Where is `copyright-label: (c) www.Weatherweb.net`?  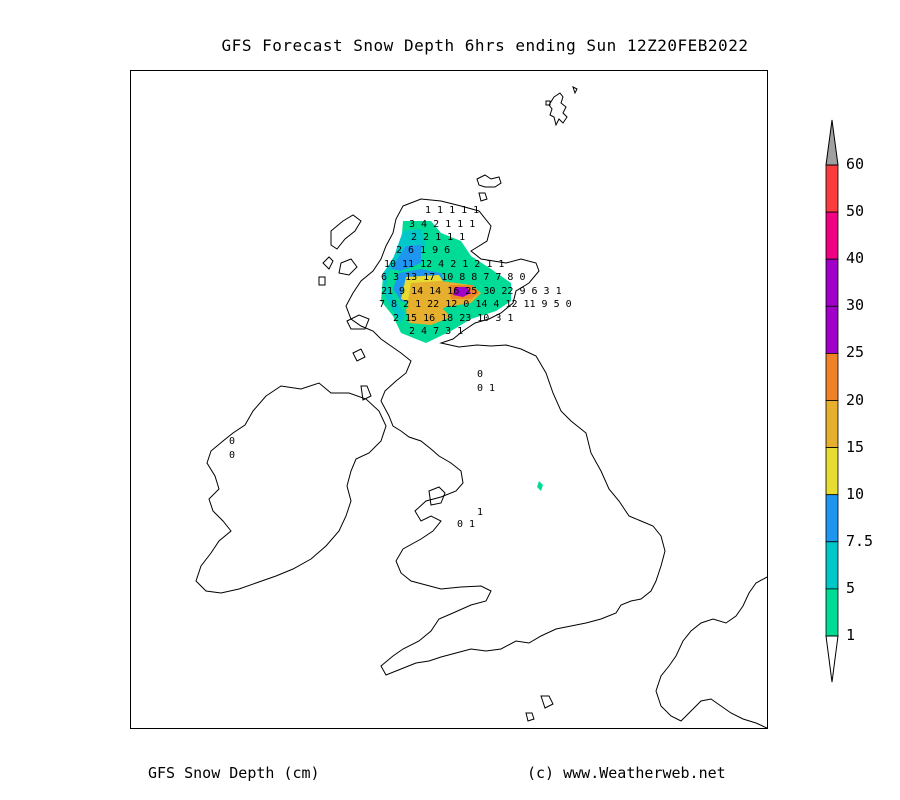
copyright-label: (c) www.Weatherweb.net is located at coordinates (626, 773).